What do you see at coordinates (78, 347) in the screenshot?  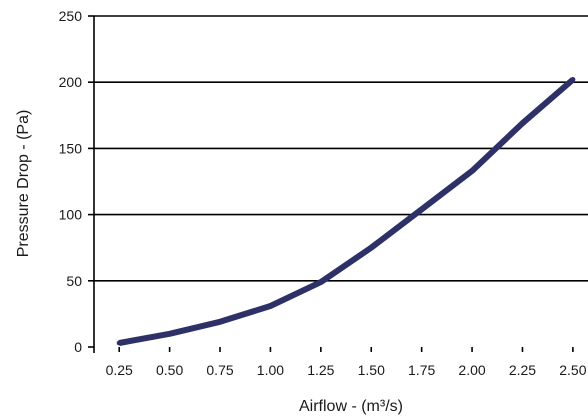 I see `y-tick-label: 0` at bounding box center [78, 347].